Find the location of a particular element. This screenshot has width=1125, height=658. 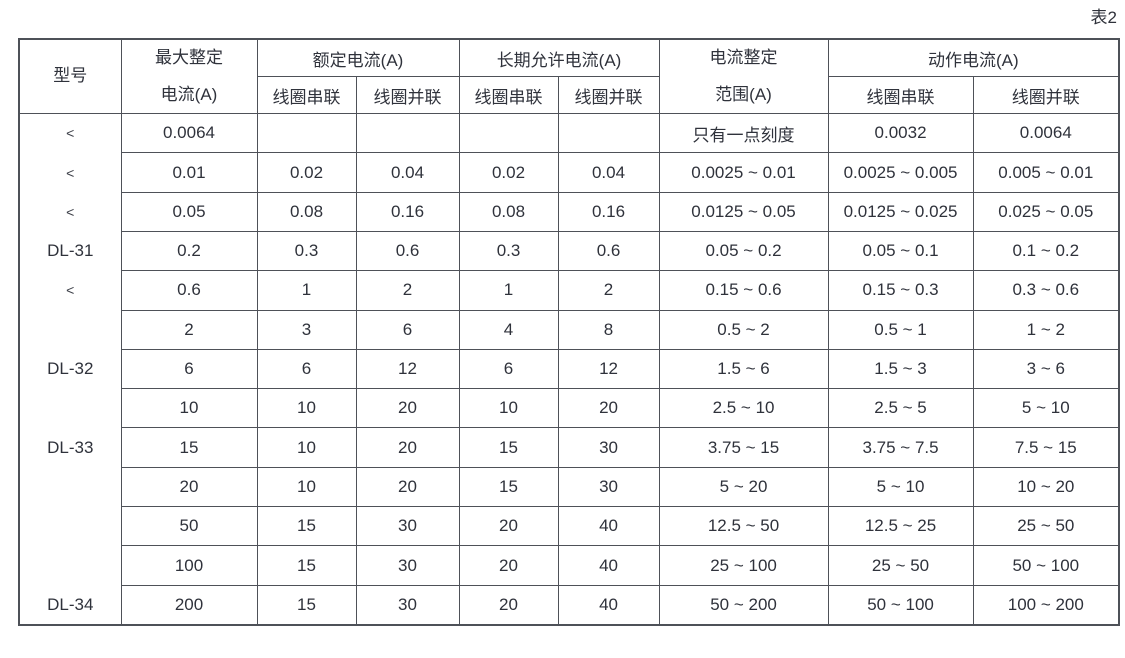

header-row-sub: 线圈串联 线圈并联 线圈串联 线圈并联 线圈串联 线圈并联 is located at coordinates (569, 95).